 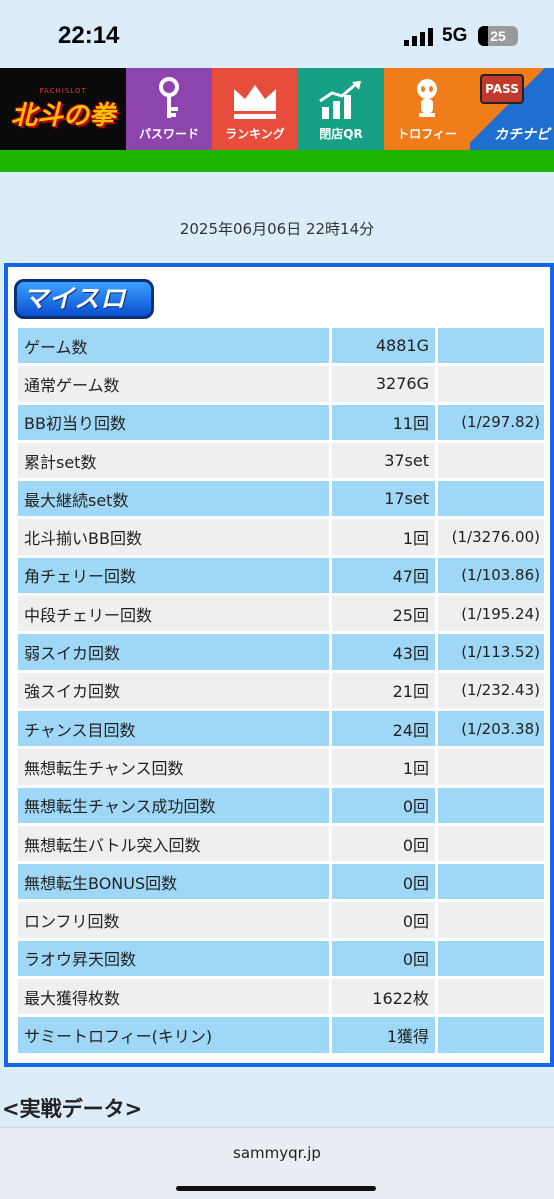 What do you see at coordinates (502, 89) in the screenshot?
I see `pass-badge: PASS` at bounding box center [502, 89].